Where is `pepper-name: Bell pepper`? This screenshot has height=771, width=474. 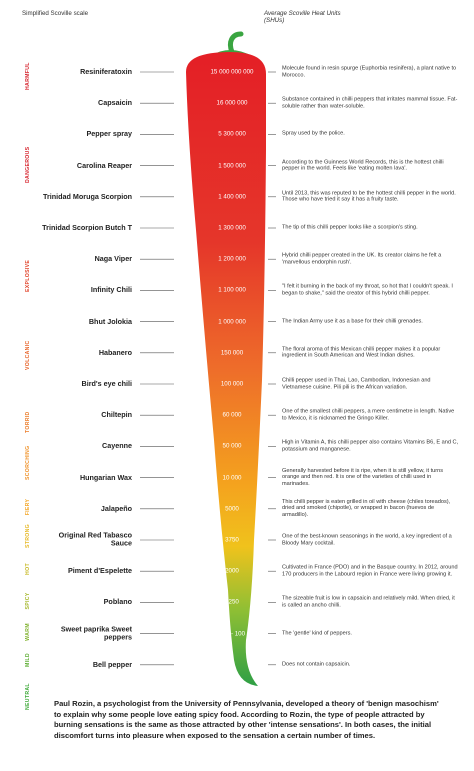 pepper-name: Bell pepper is located at coordinates (112, 664).